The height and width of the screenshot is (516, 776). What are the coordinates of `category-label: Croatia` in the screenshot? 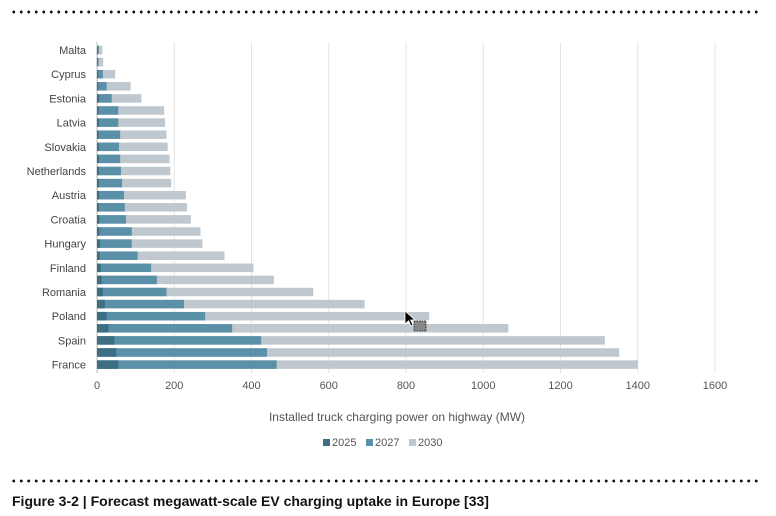 It's located at (69, 220).